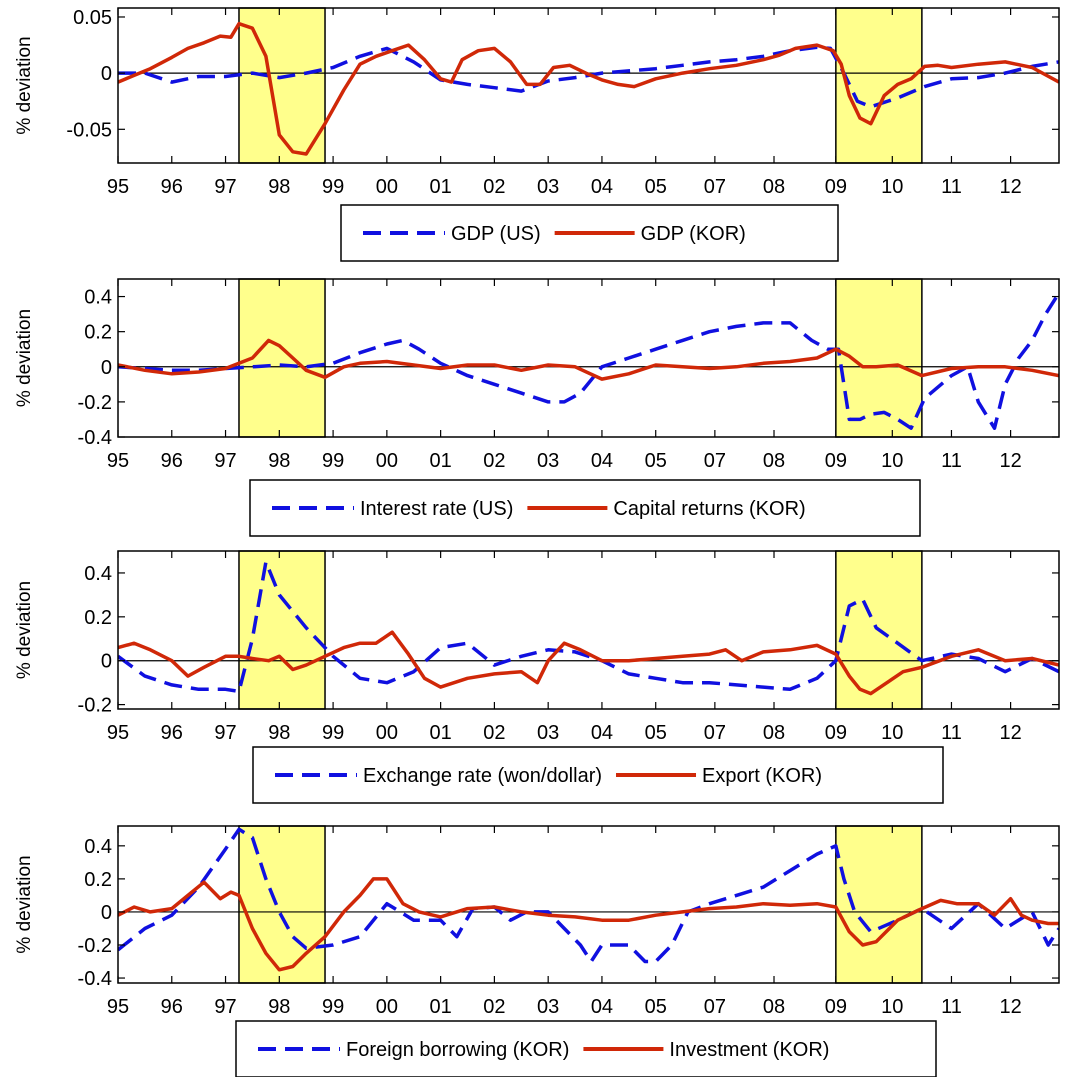 This screenshot has height=1077, width=1072. I want to click on legend-label: Interest rate (US), so click(436, 509).